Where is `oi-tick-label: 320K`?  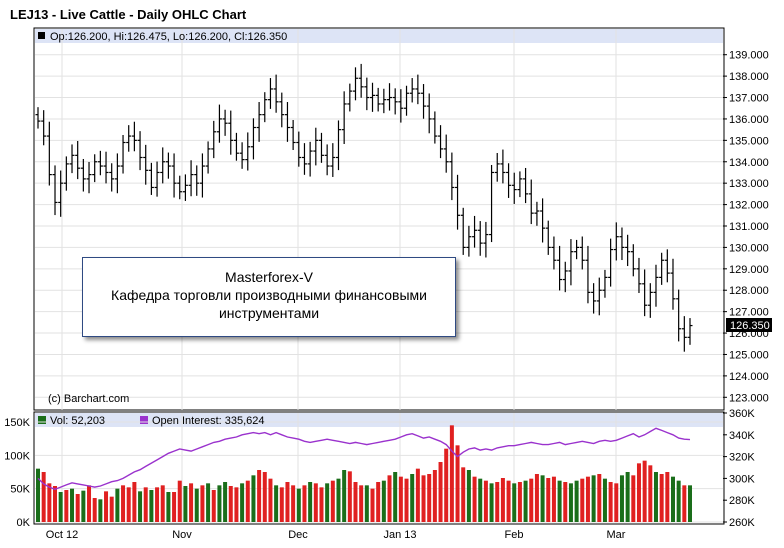
oi-tick-label: 320K is located at coordinates (742, 458).